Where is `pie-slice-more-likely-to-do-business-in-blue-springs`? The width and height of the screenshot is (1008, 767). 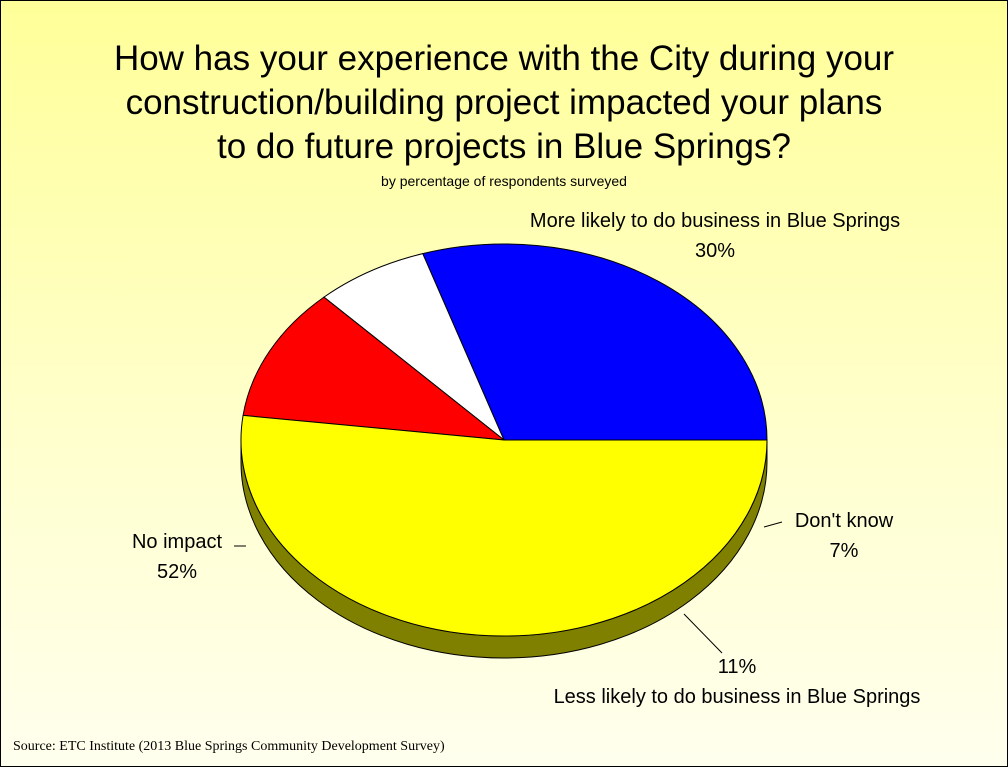
pie-slice-more-likely-to-do-business-in-blue-springs is located at coordinates (595, 342).